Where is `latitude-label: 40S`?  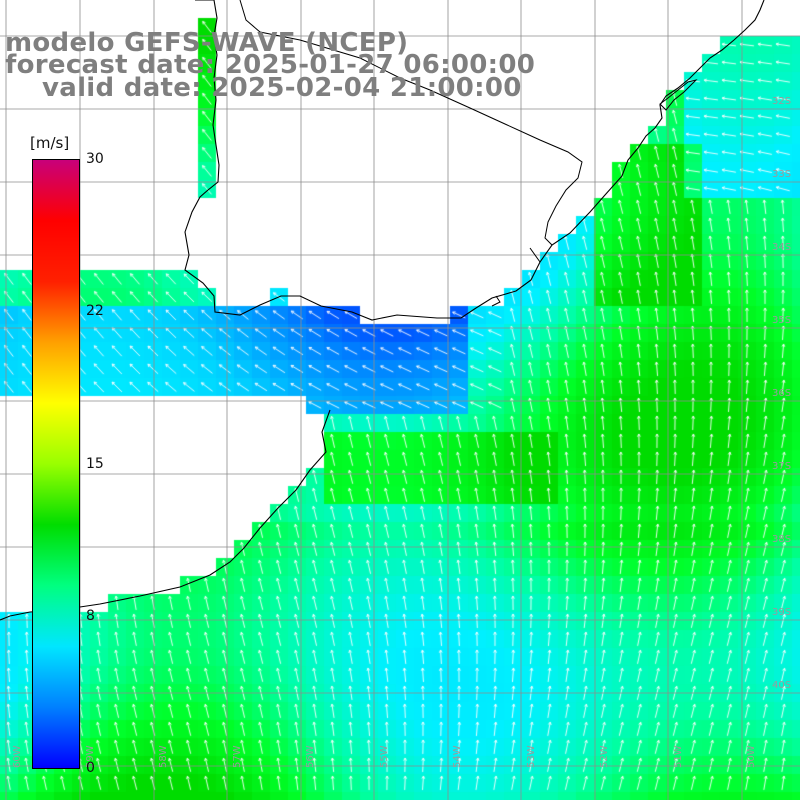
latitude-label: 40S is located at coordinates (781, 685).